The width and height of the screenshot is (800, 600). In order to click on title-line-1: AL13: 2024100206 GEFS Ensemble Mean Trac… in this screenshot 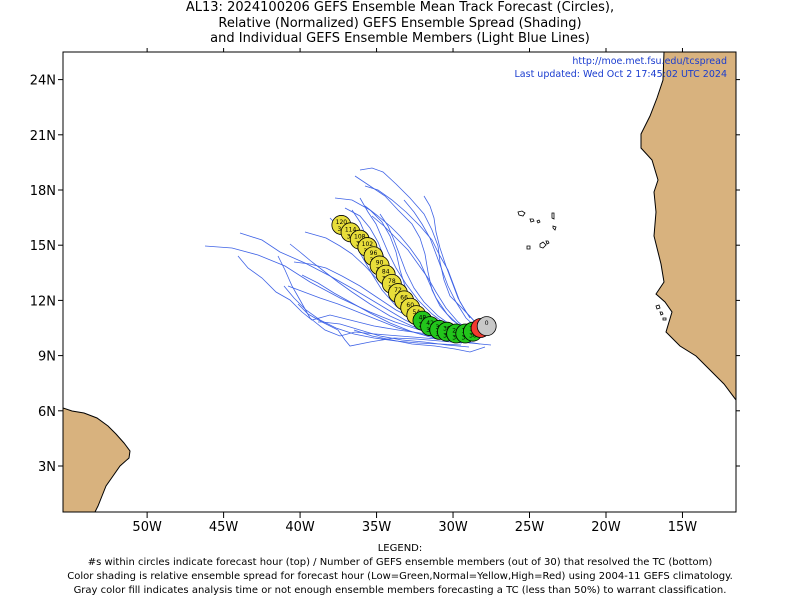, I will do `click(400, 7)`.